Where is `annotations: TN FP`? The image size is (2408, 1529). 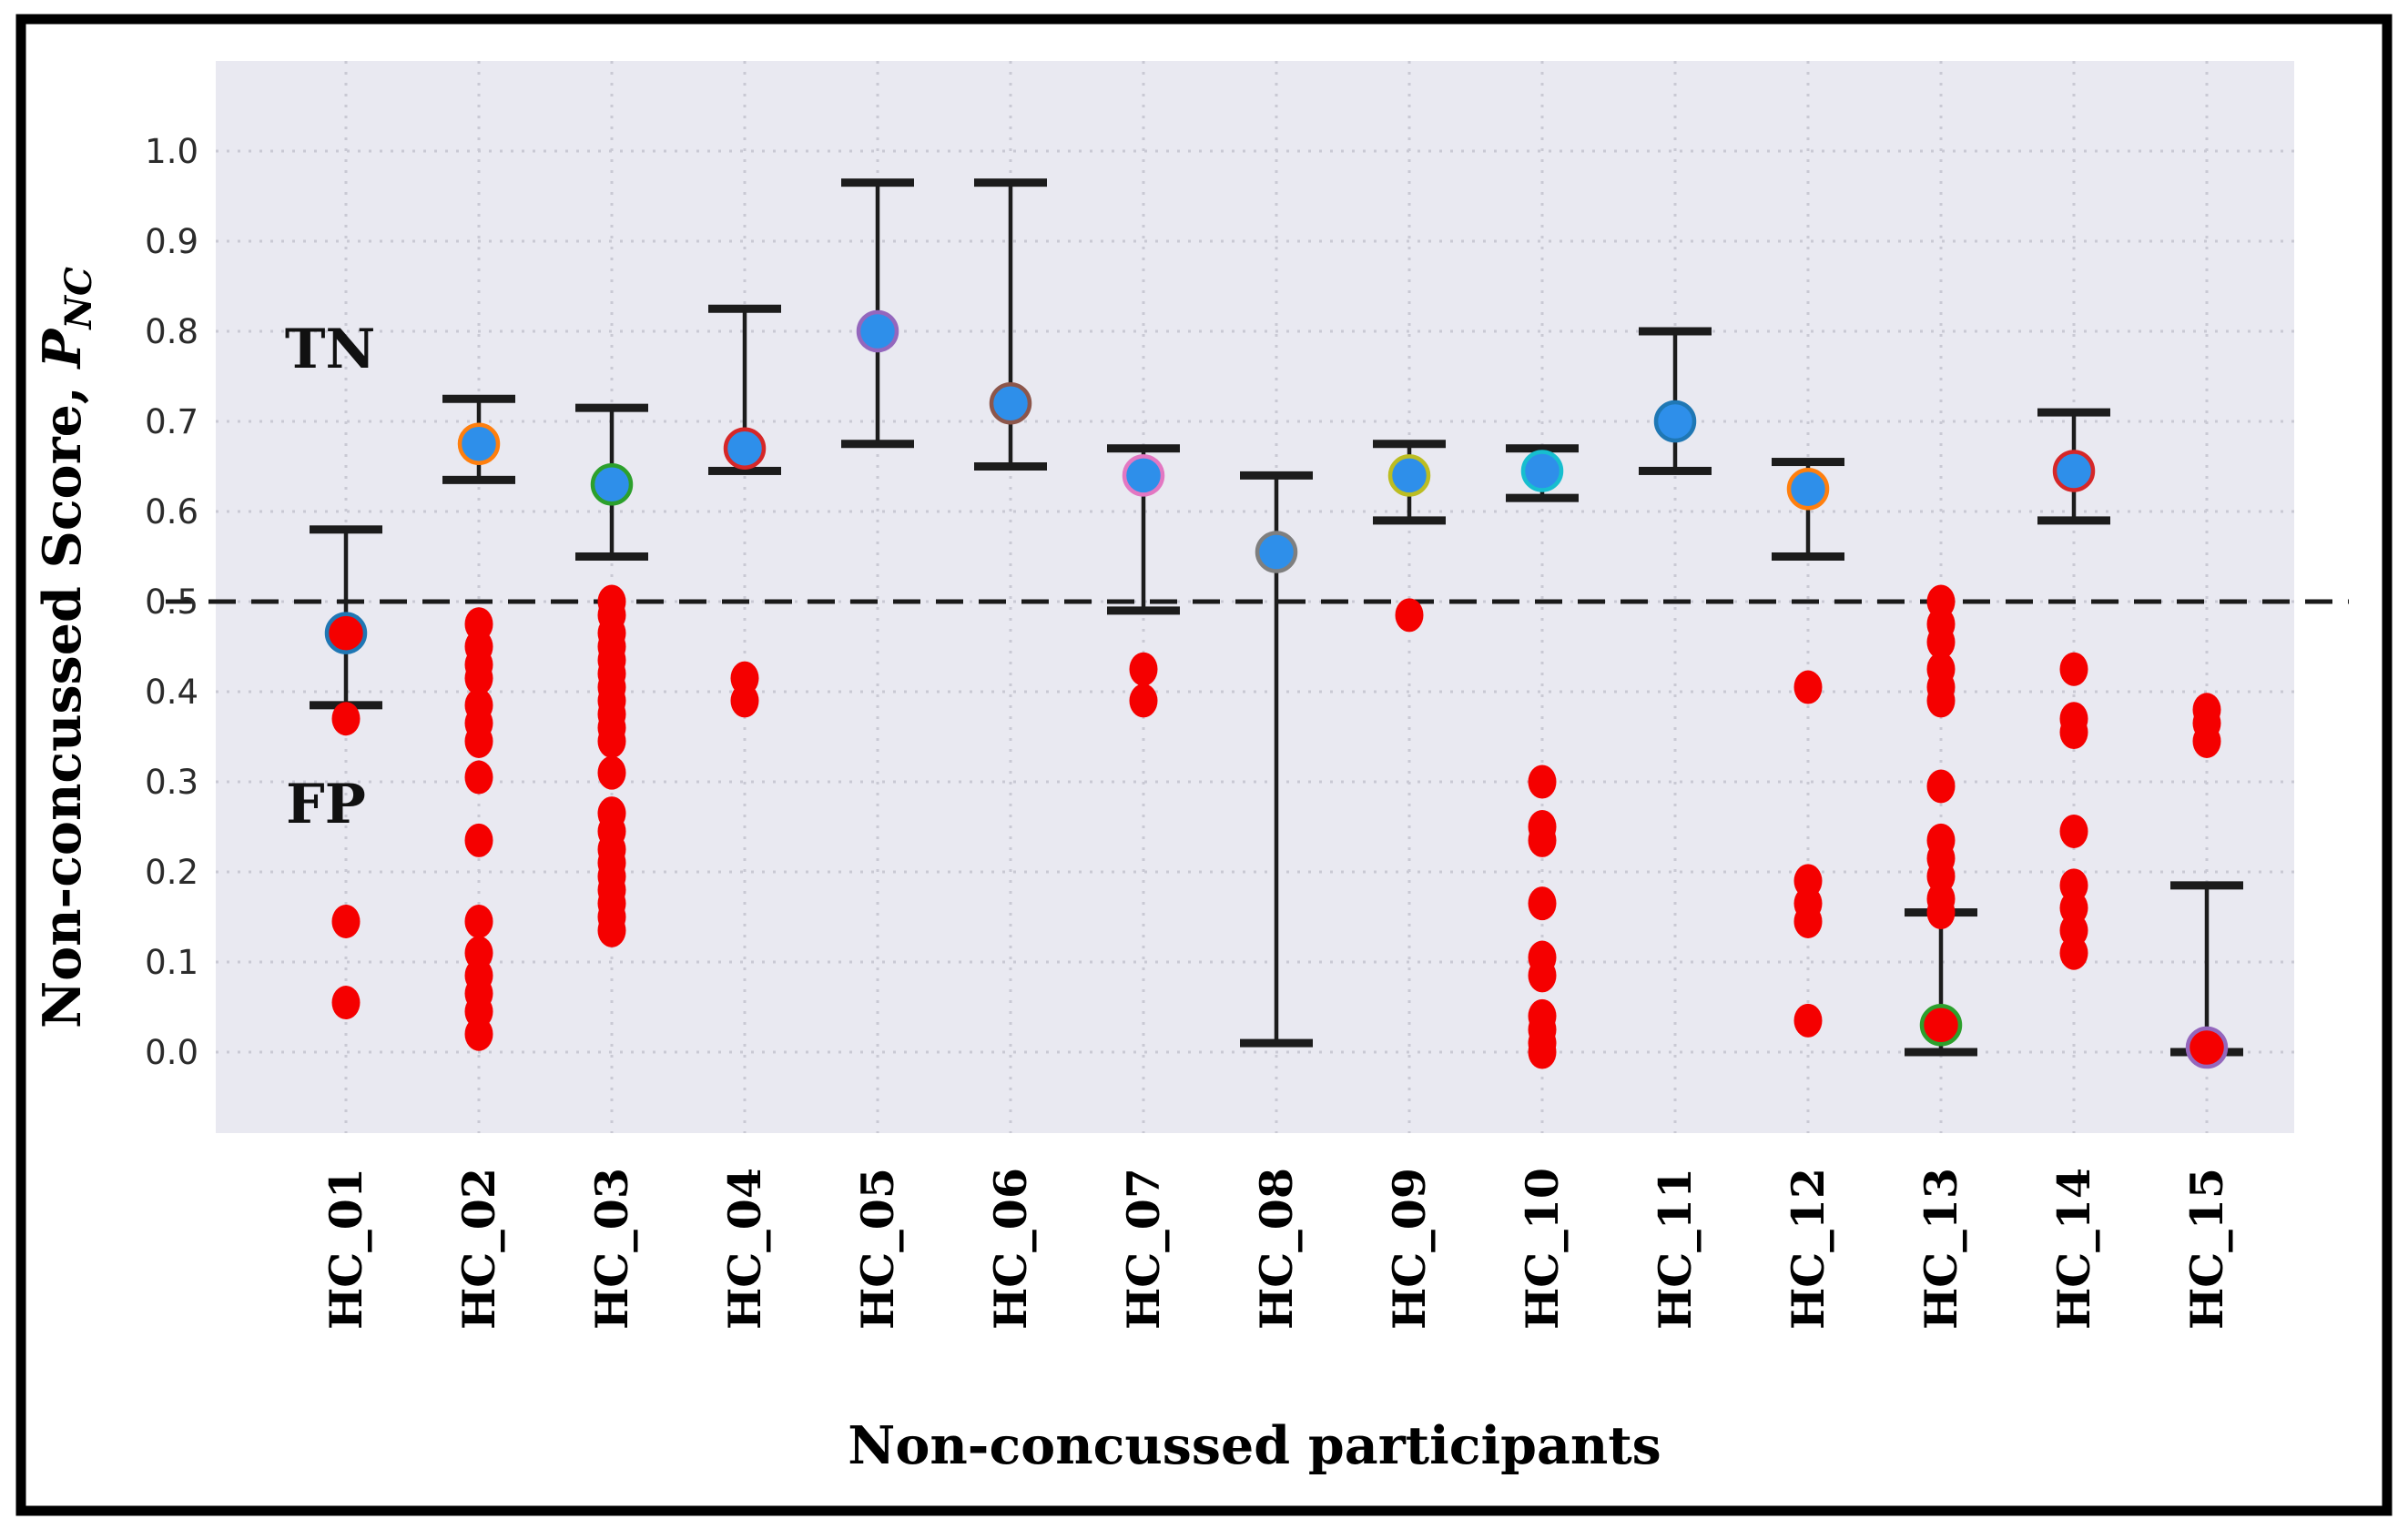 annotations: TN FP is located at coordinates (330, 577).